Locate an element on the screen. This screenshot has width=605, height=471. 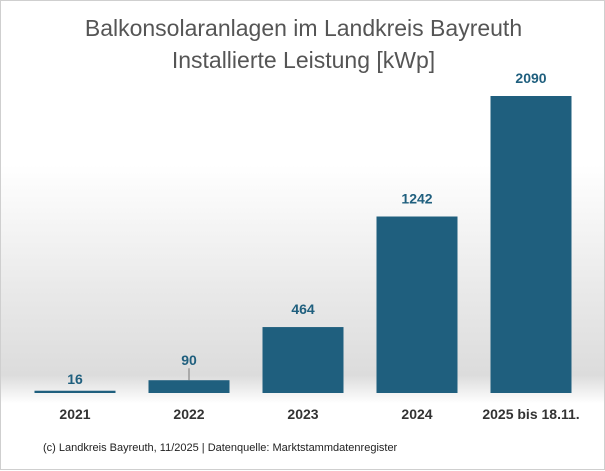
value-label: 464 is located at coordinates (303, 309).